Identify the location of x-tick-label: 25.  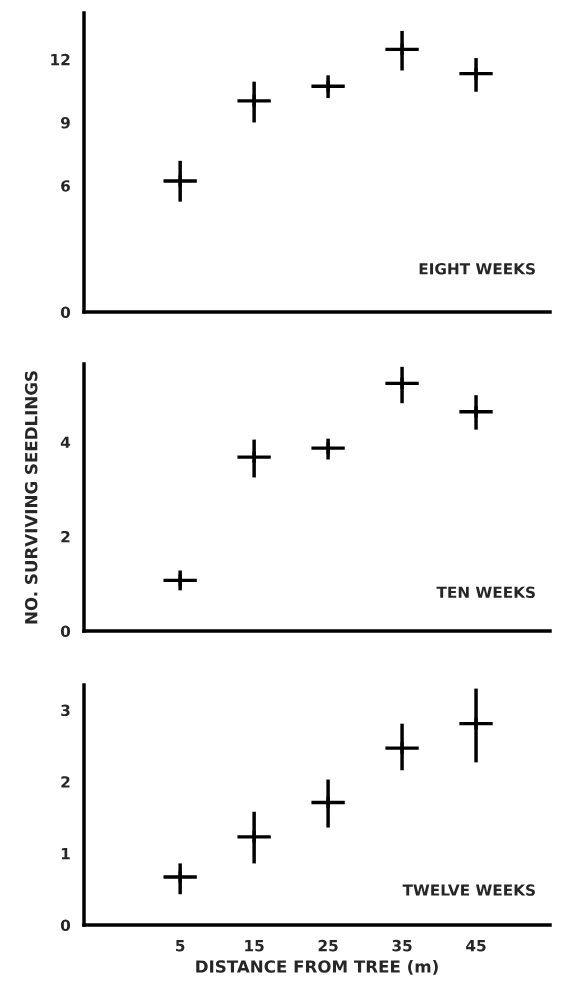
(328, 945).